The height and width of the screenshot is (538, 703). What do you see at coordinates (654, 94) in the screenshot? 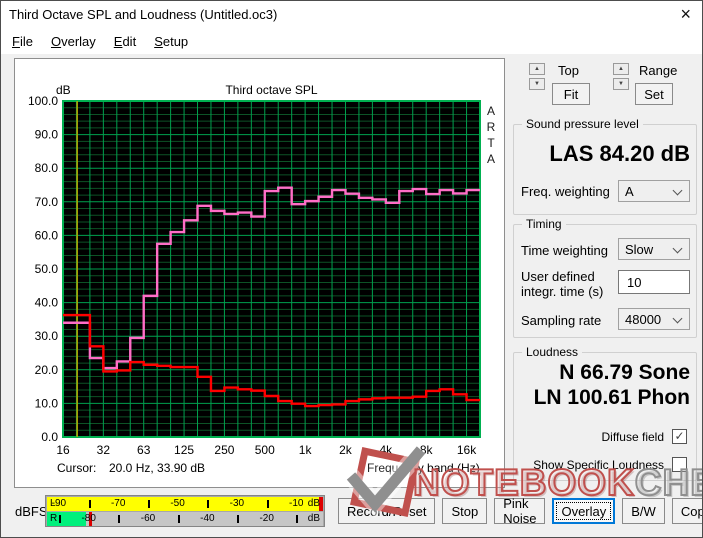
I see `set-button: Set` at bounding box center [654, 94].